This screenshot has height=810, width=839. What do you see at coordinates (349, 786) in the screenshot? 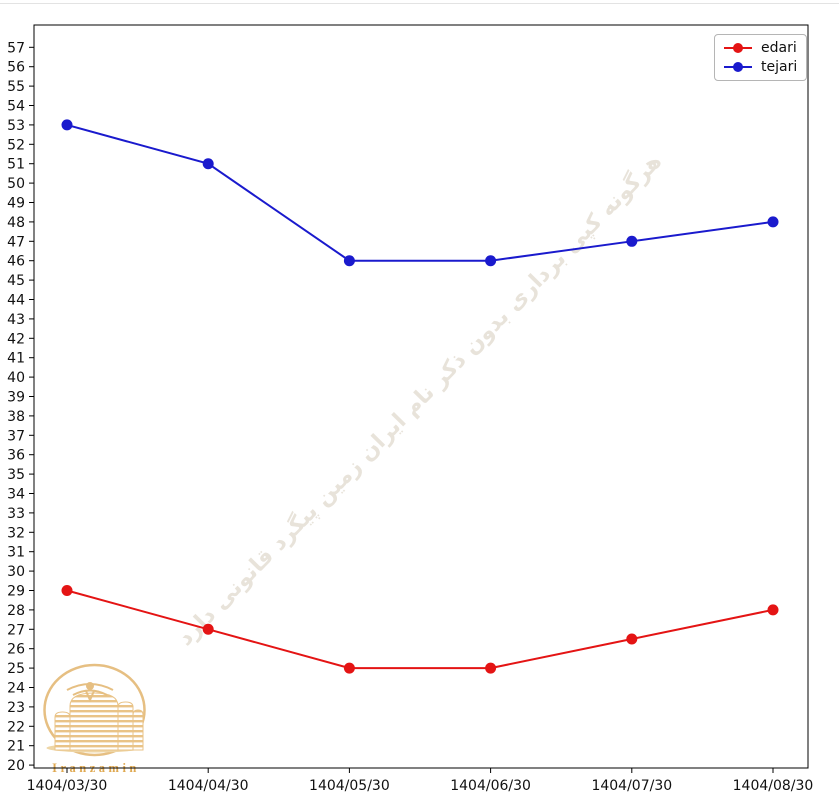
I see `x-tick-label: 1404/05/30` at bounding box center [349, 786].